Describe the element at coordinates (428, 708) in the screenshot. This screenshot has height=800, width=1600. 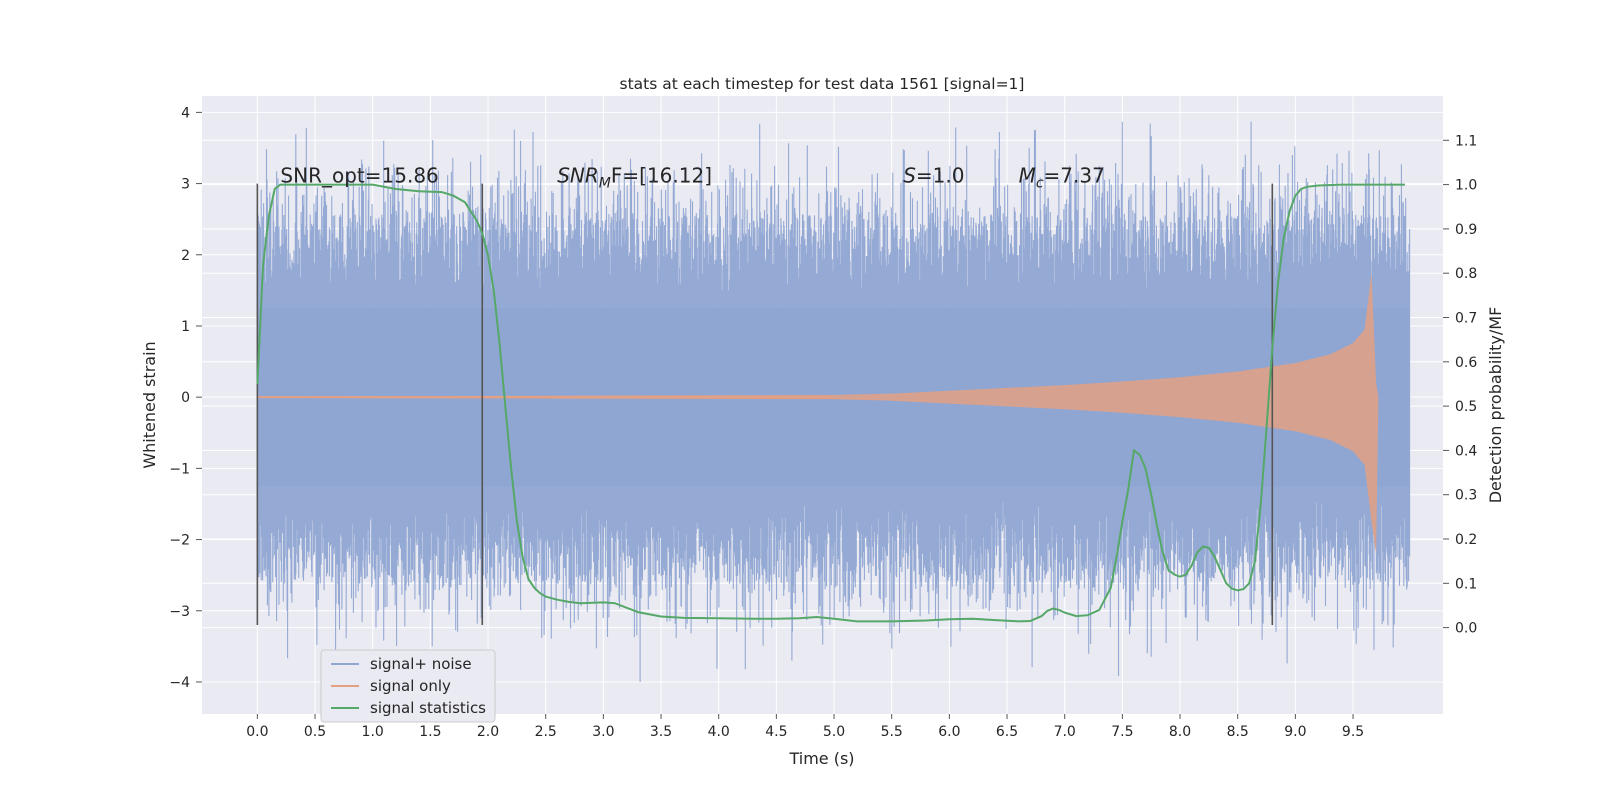
I see `legend-label-signal-statistics: signal statistics` at that location.